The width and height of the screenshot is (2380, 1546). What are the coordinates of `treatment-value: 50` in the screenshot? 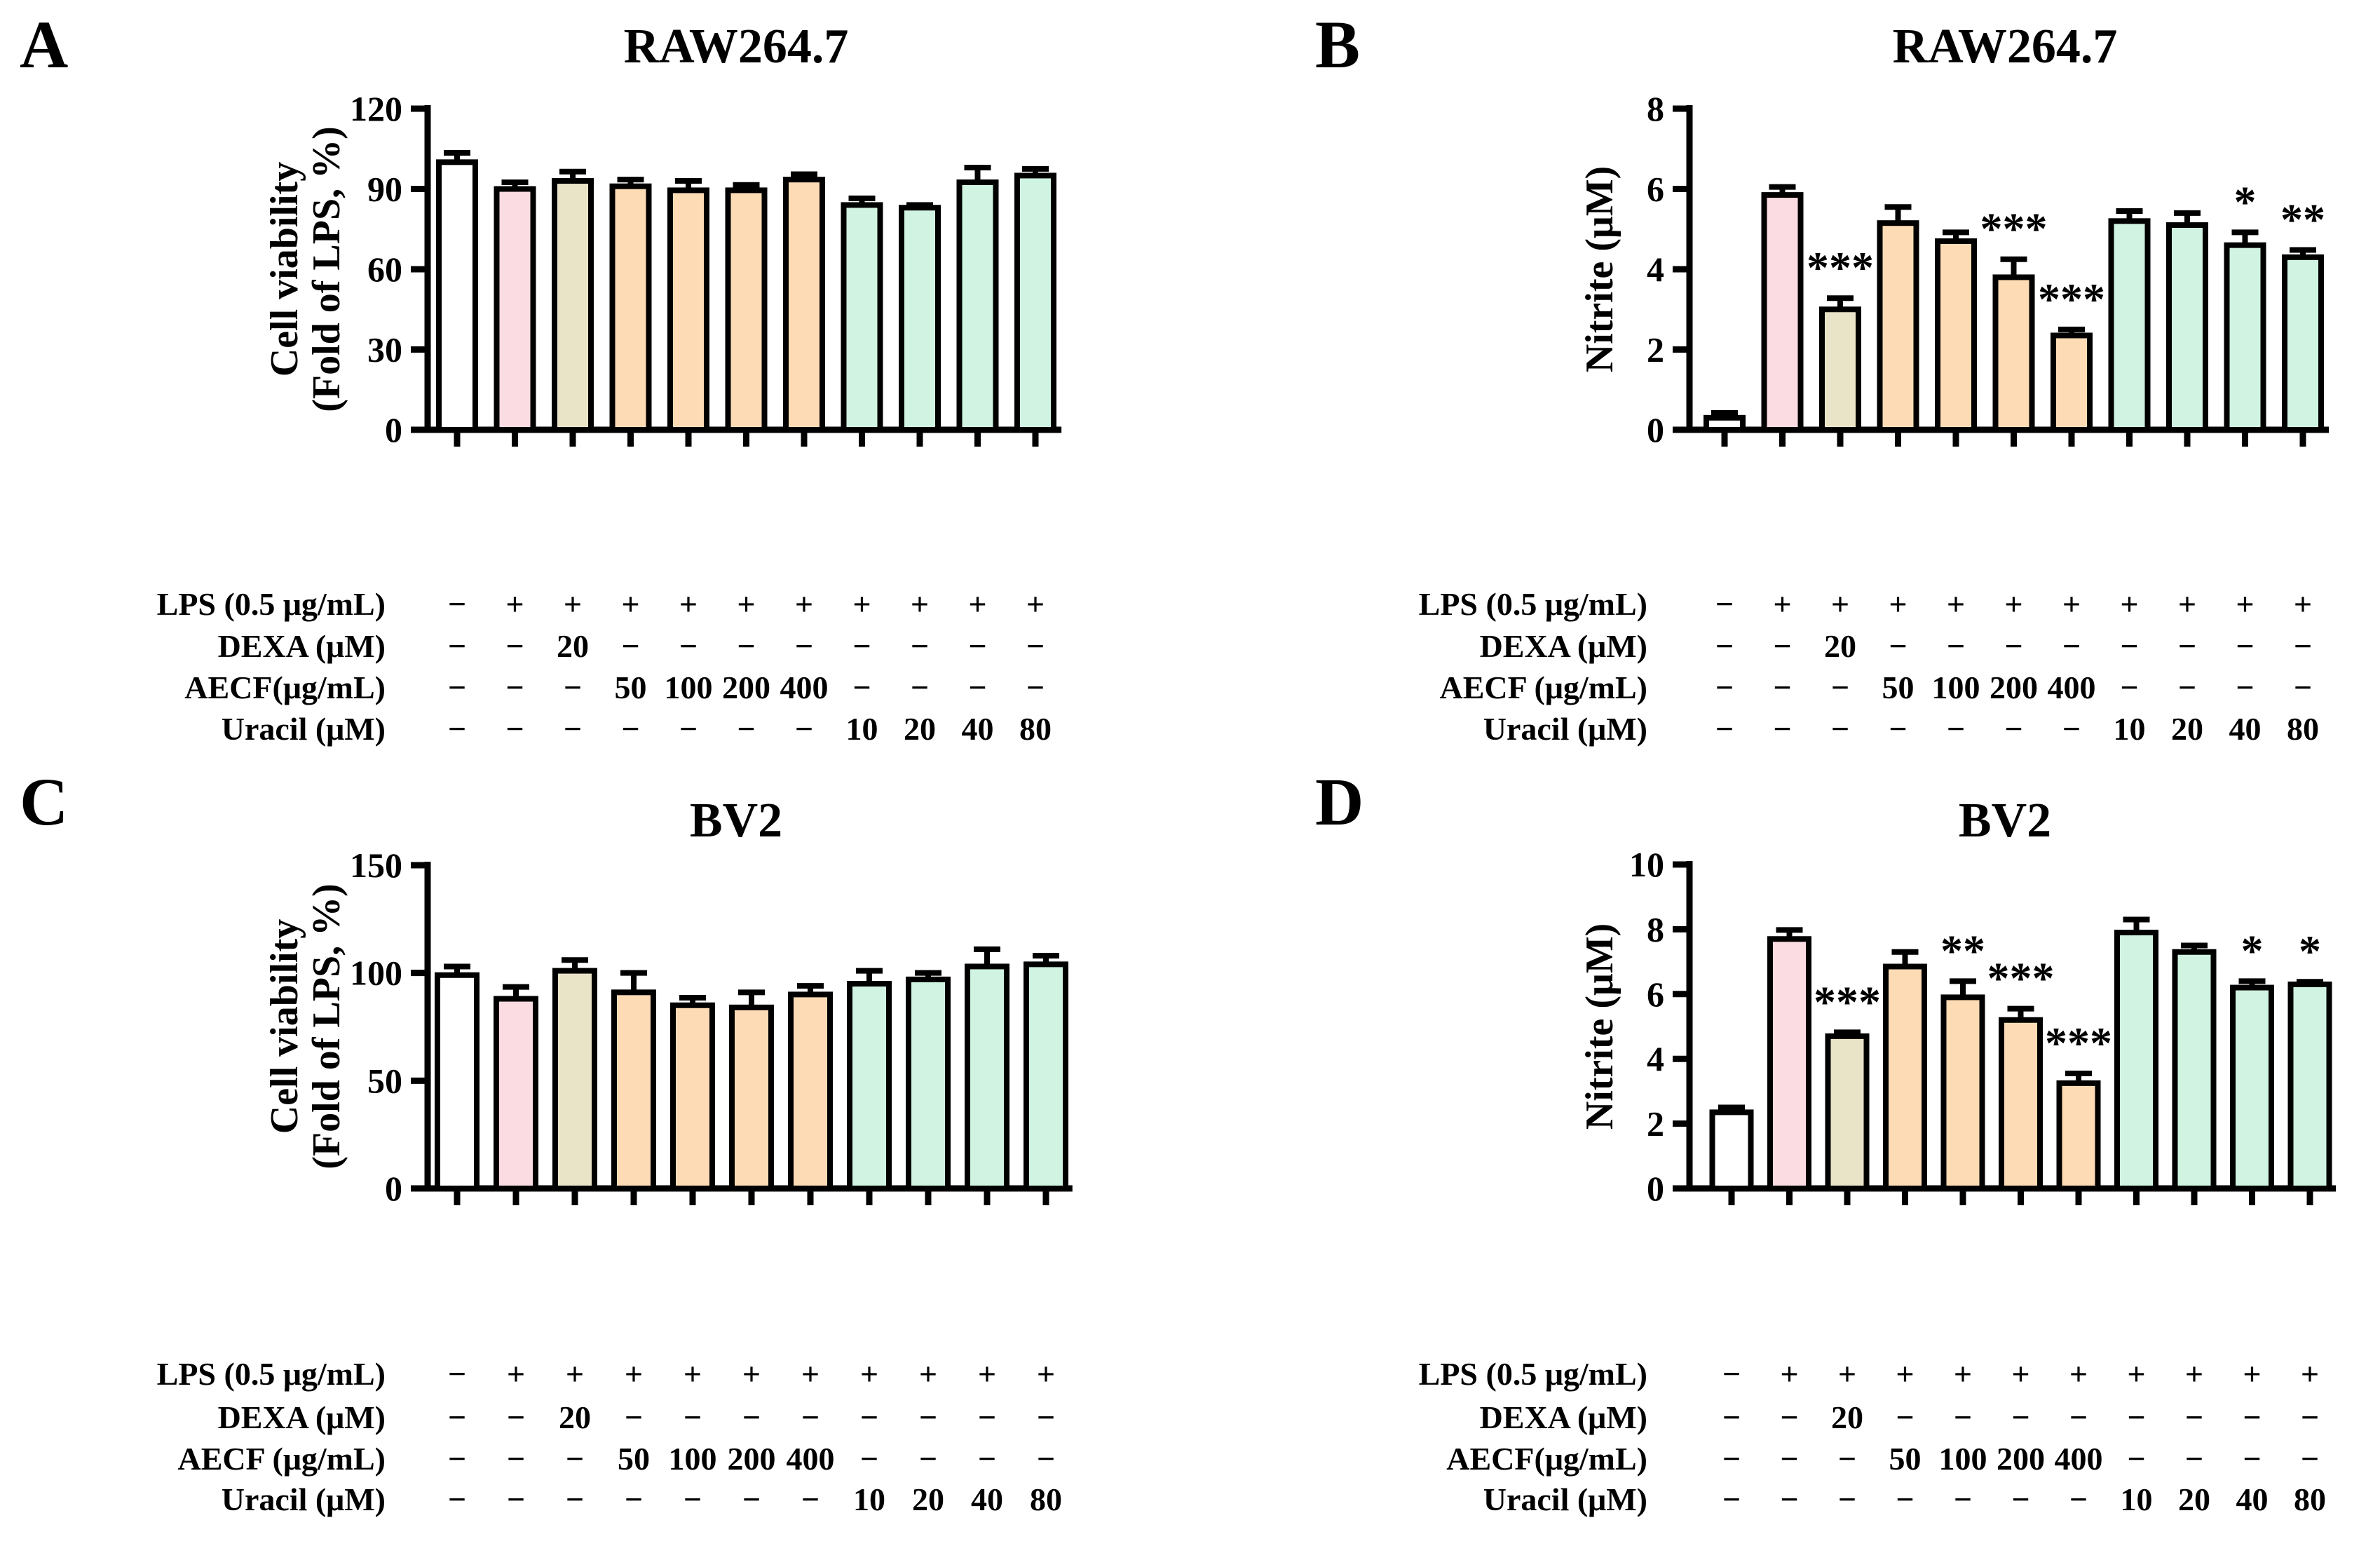 It's located at (634, 1459).